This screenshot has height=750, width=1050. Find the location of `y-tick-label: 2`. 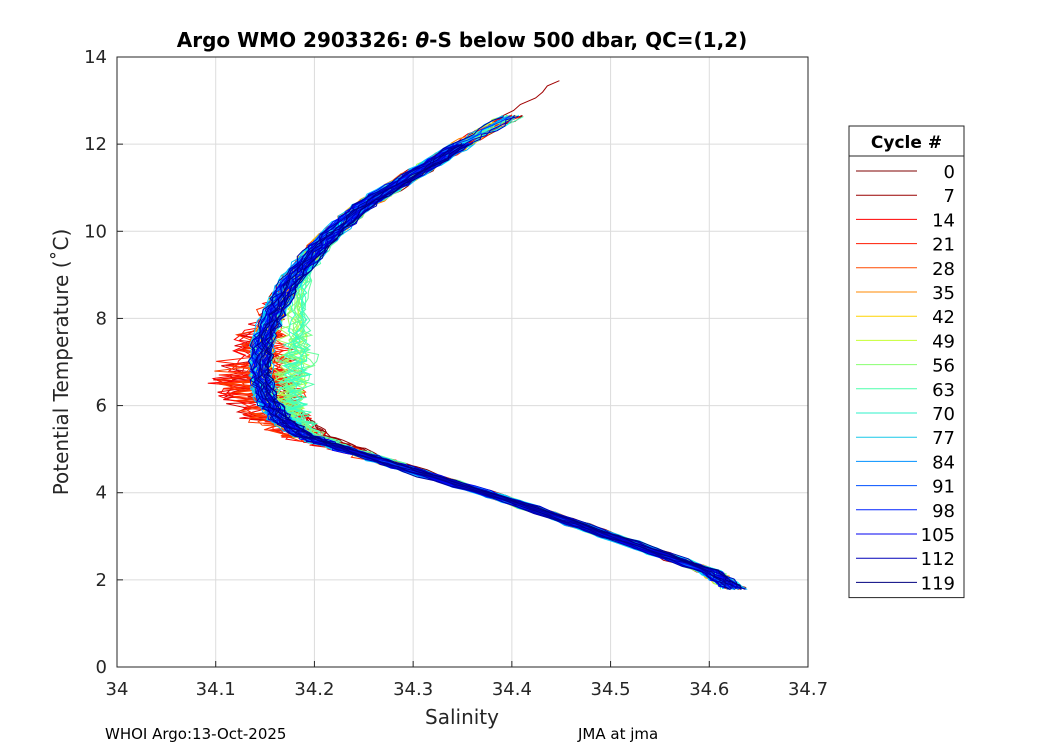

y-tick-label: 2 is located at coordinates (101, 580).